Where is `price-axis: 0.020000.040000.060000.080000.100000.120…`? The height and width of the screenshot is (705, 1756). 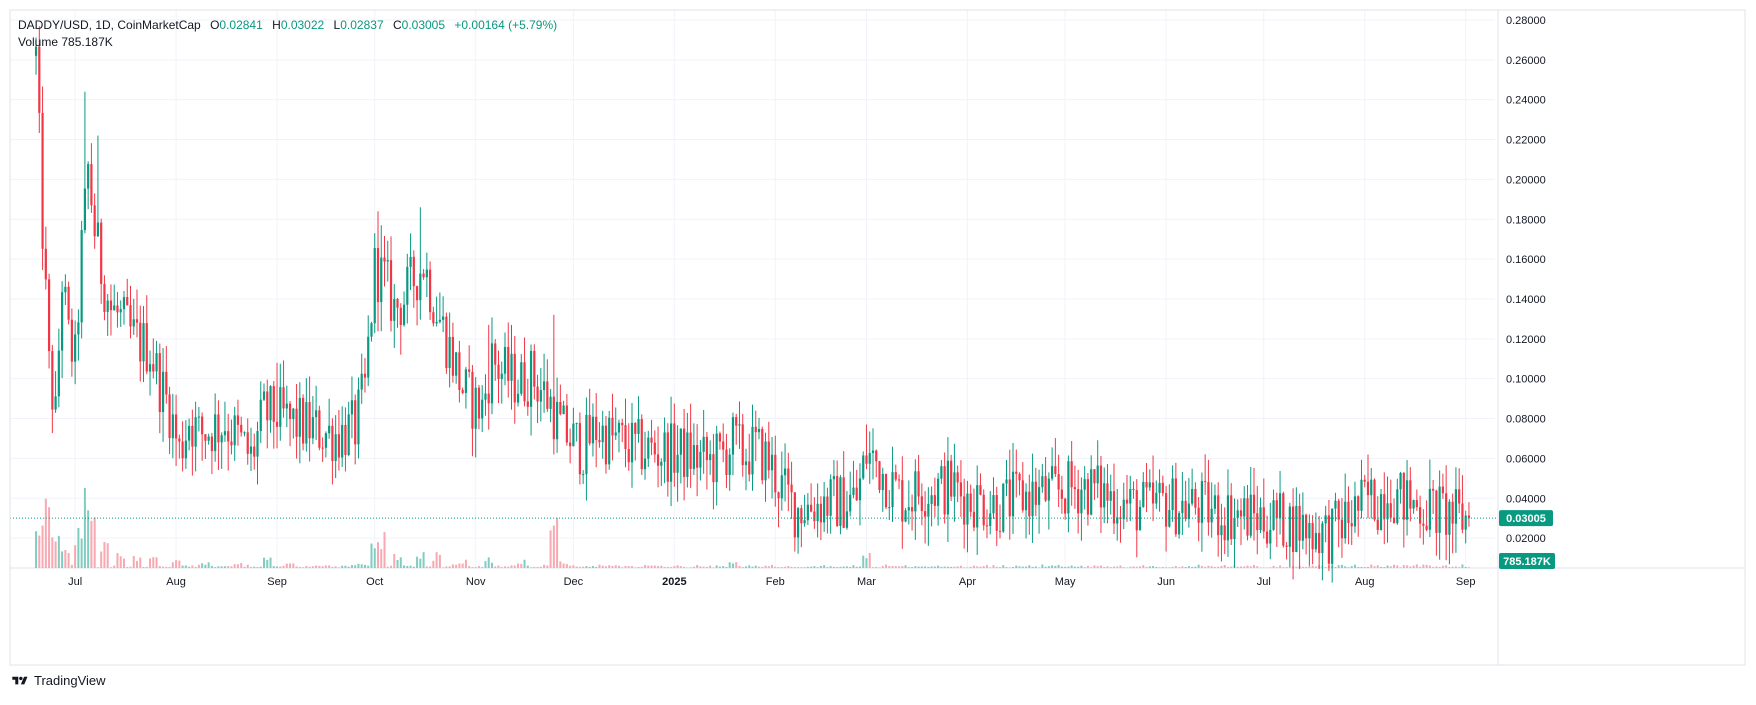
price-axis: 0.020000.040000.060000.080000.100000.120… is located at coordinates (1526, 280).